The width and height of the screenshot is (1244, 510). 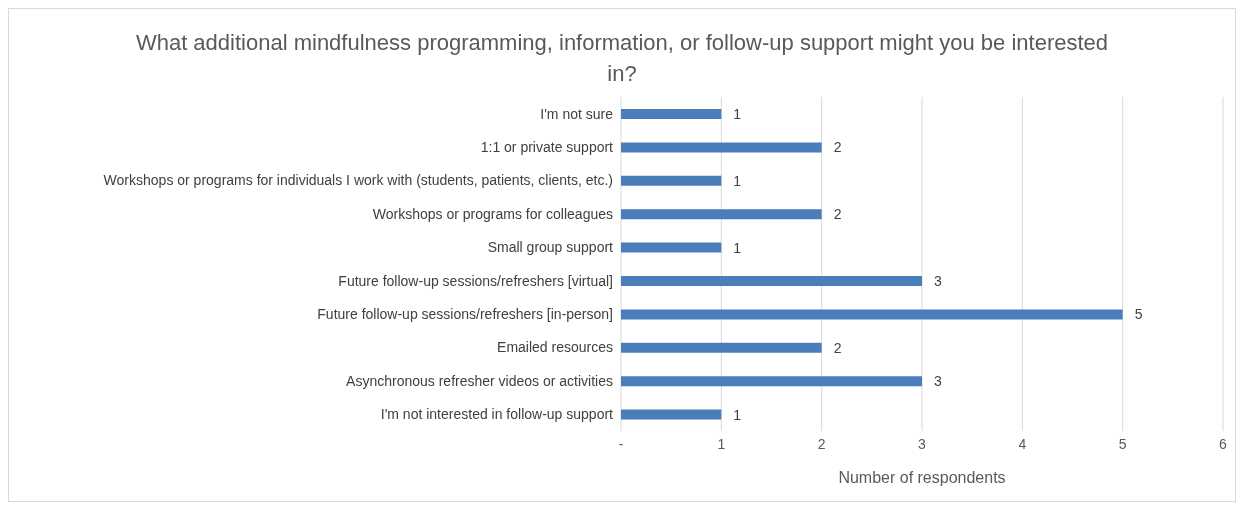 I want to click on y-tick-label: Emailed resources, so click(x=555, y=347).